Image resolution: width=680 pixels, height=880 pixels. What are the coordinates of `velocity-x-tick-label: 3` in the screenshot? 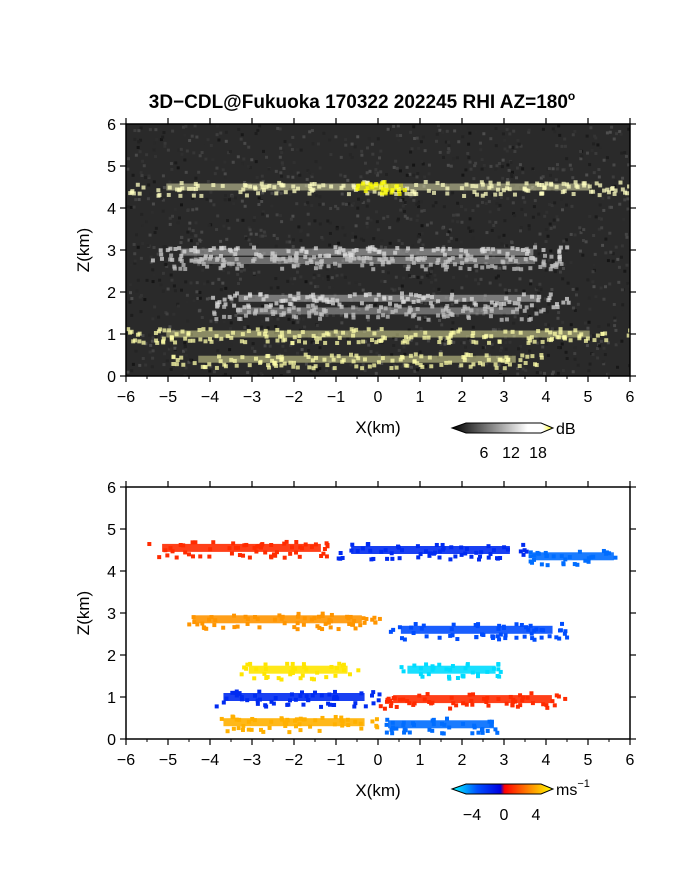 It's located at (504, 760).